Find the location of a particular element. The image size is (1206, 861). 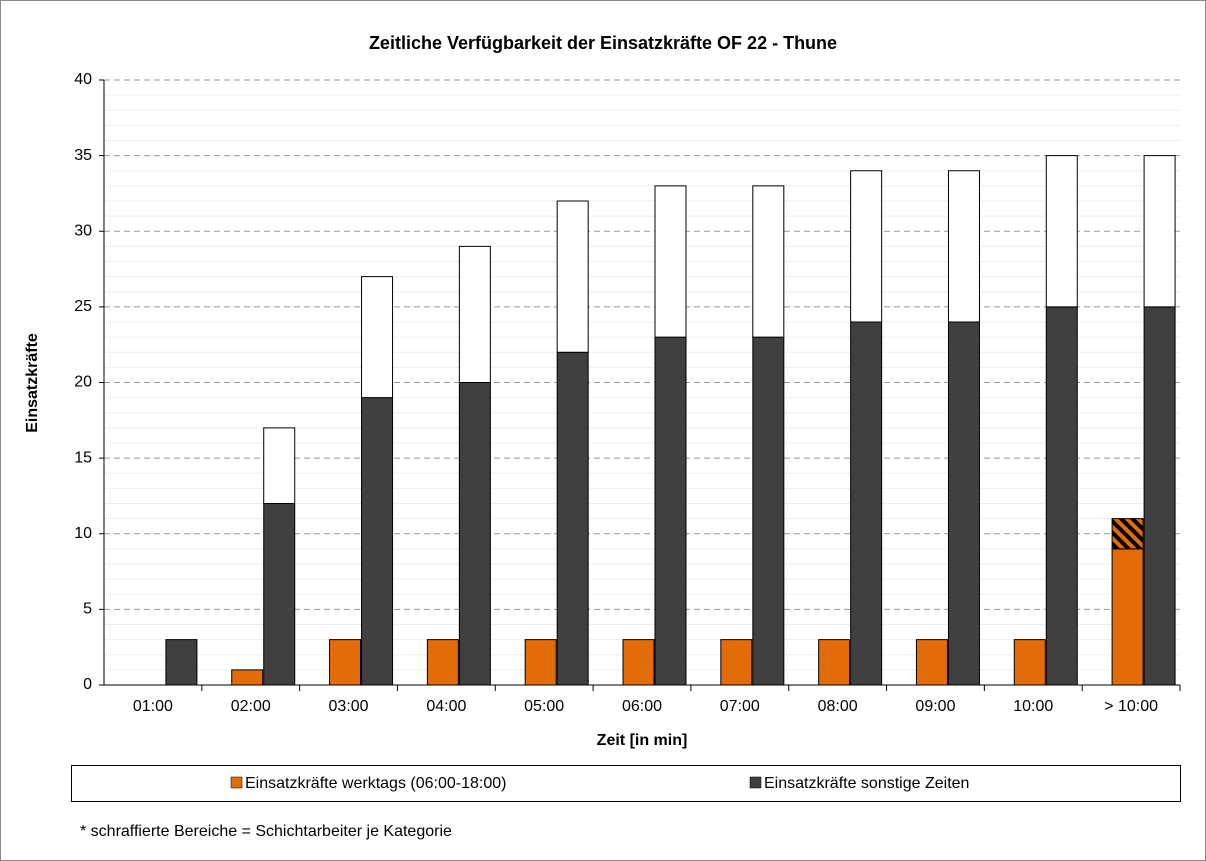

y-tick-label: 25 is located at coordinates (83, 306).